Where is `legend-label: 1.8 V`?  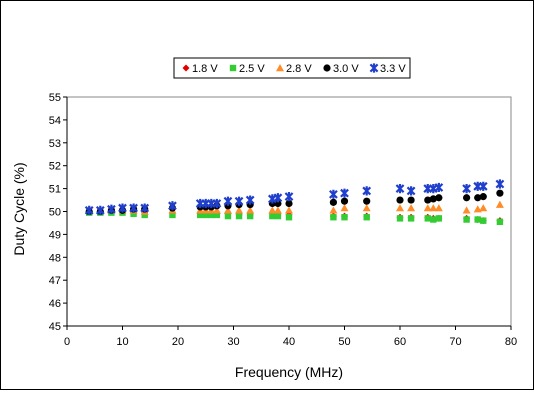
legend-label: 1.8 V is located at coordinates (205, 69).